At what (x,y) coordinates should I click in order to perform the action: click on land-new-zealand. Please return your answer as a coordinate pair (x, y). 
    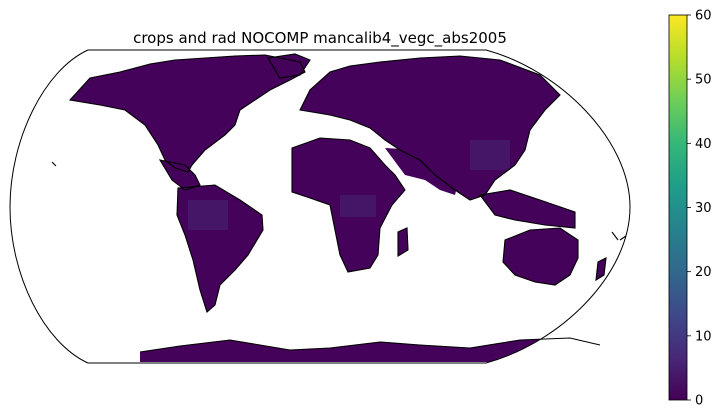
    Looking at the image, I should click on (601, 269).